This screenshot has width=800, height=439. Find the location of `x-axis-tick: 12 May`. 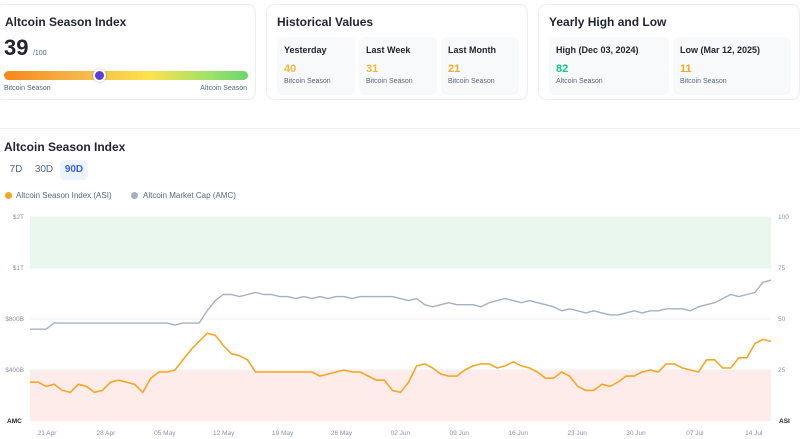

x-axis-tick: 12 May is located at coordinates (224, 433).